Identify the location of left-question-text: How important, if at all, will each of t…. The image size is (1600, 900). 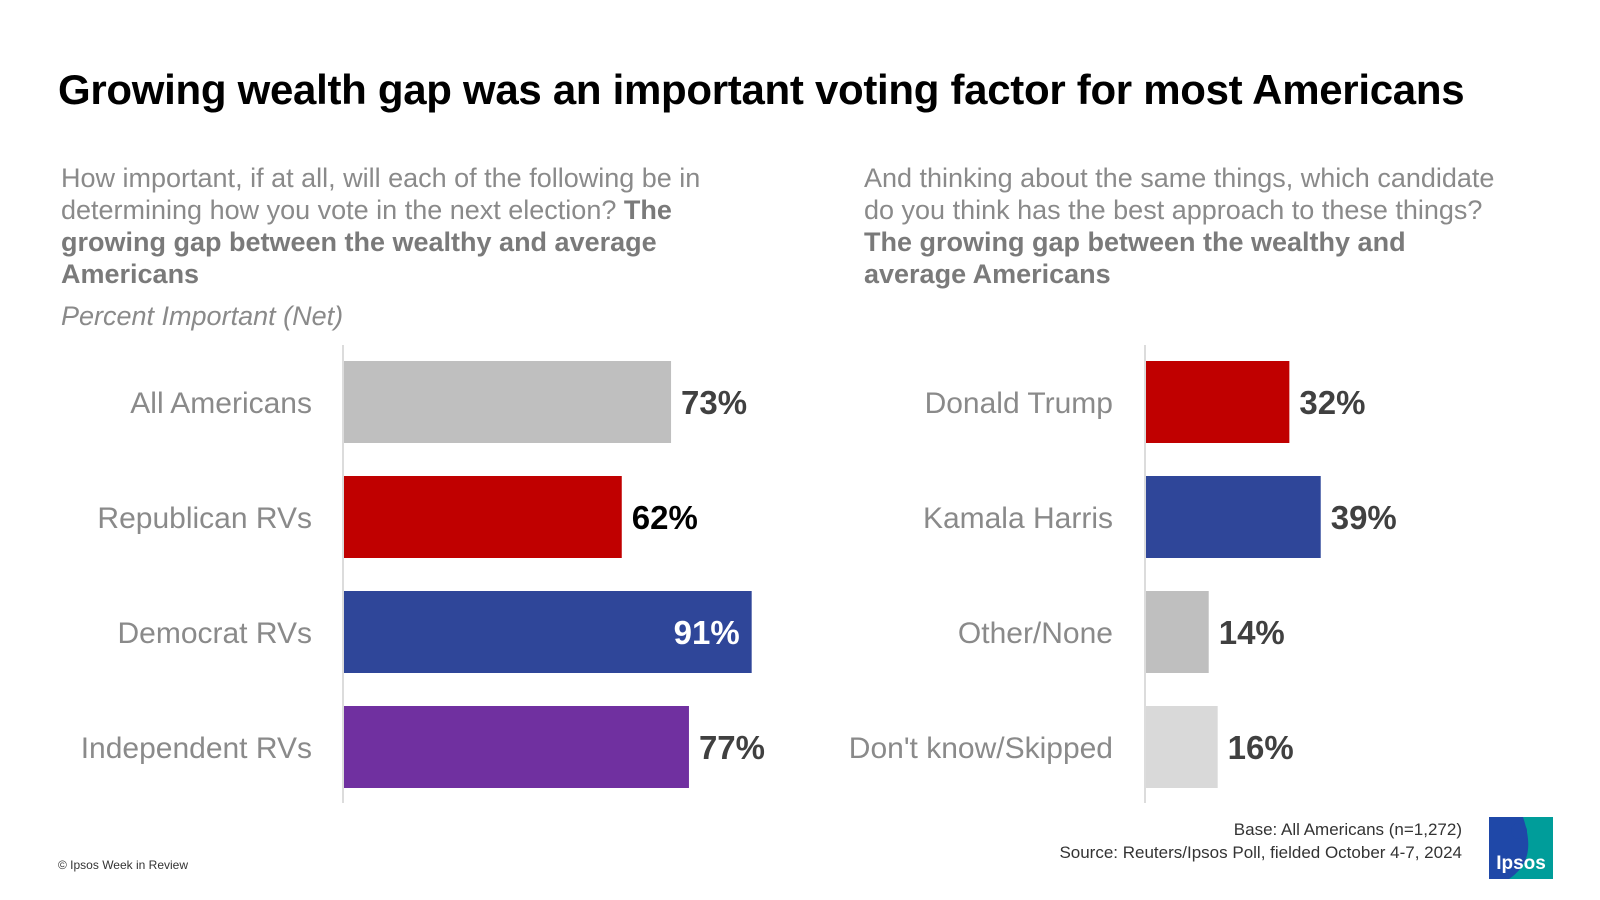
(381, 194).